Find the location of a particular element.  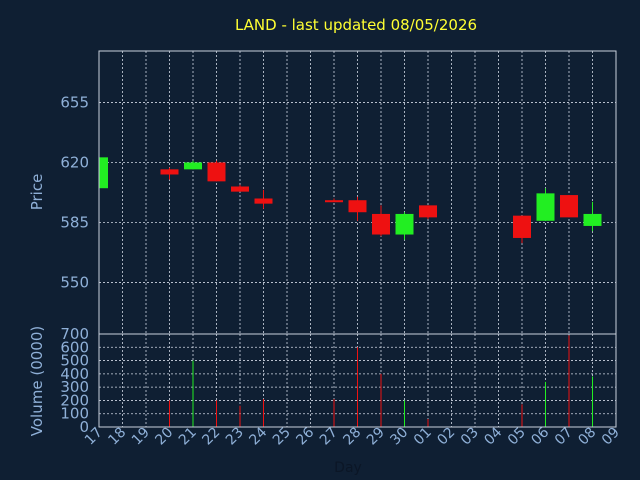

volume-tick-label: 300 is located at coordinates (74, 387).